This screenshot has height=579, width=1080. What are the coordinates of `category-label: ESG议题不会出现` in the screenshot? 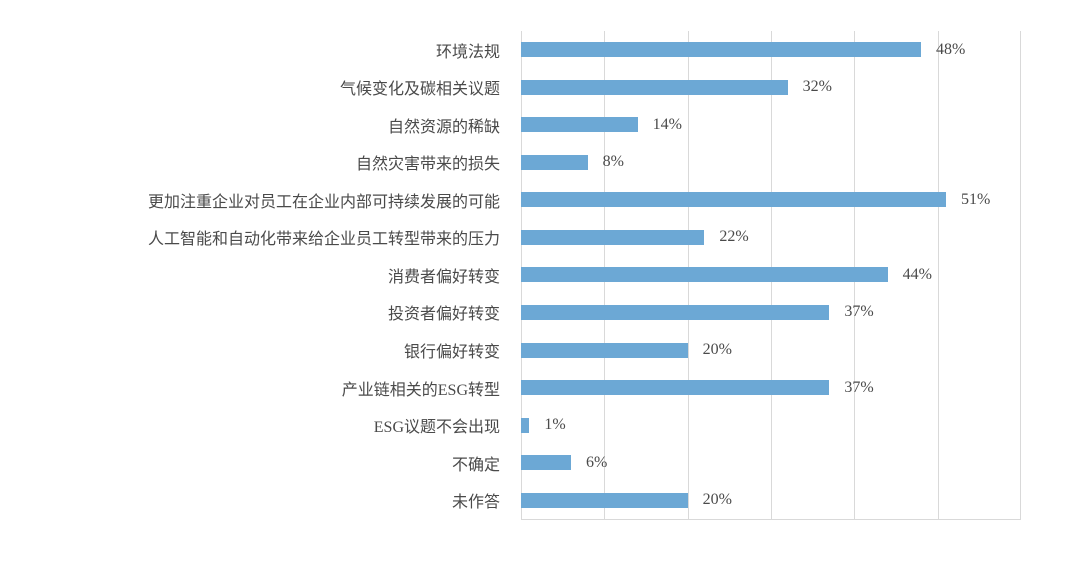 It's located at (436, 428).